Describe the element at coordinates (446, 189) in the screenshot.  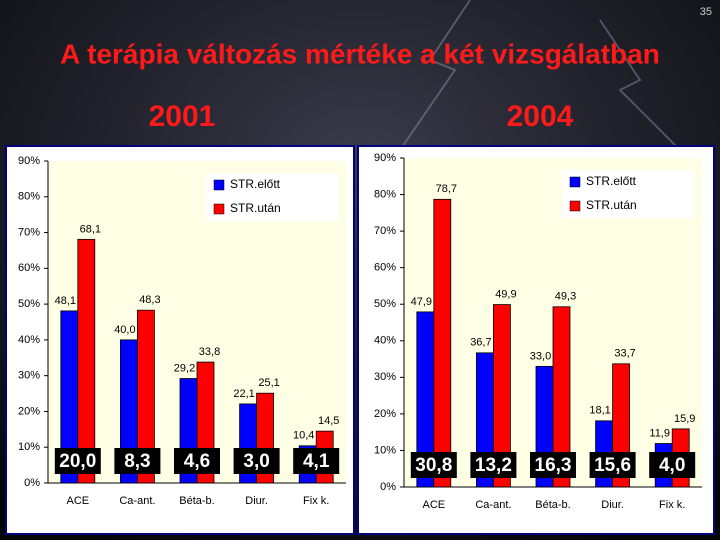
I see `value-label: 78,7` at that location.